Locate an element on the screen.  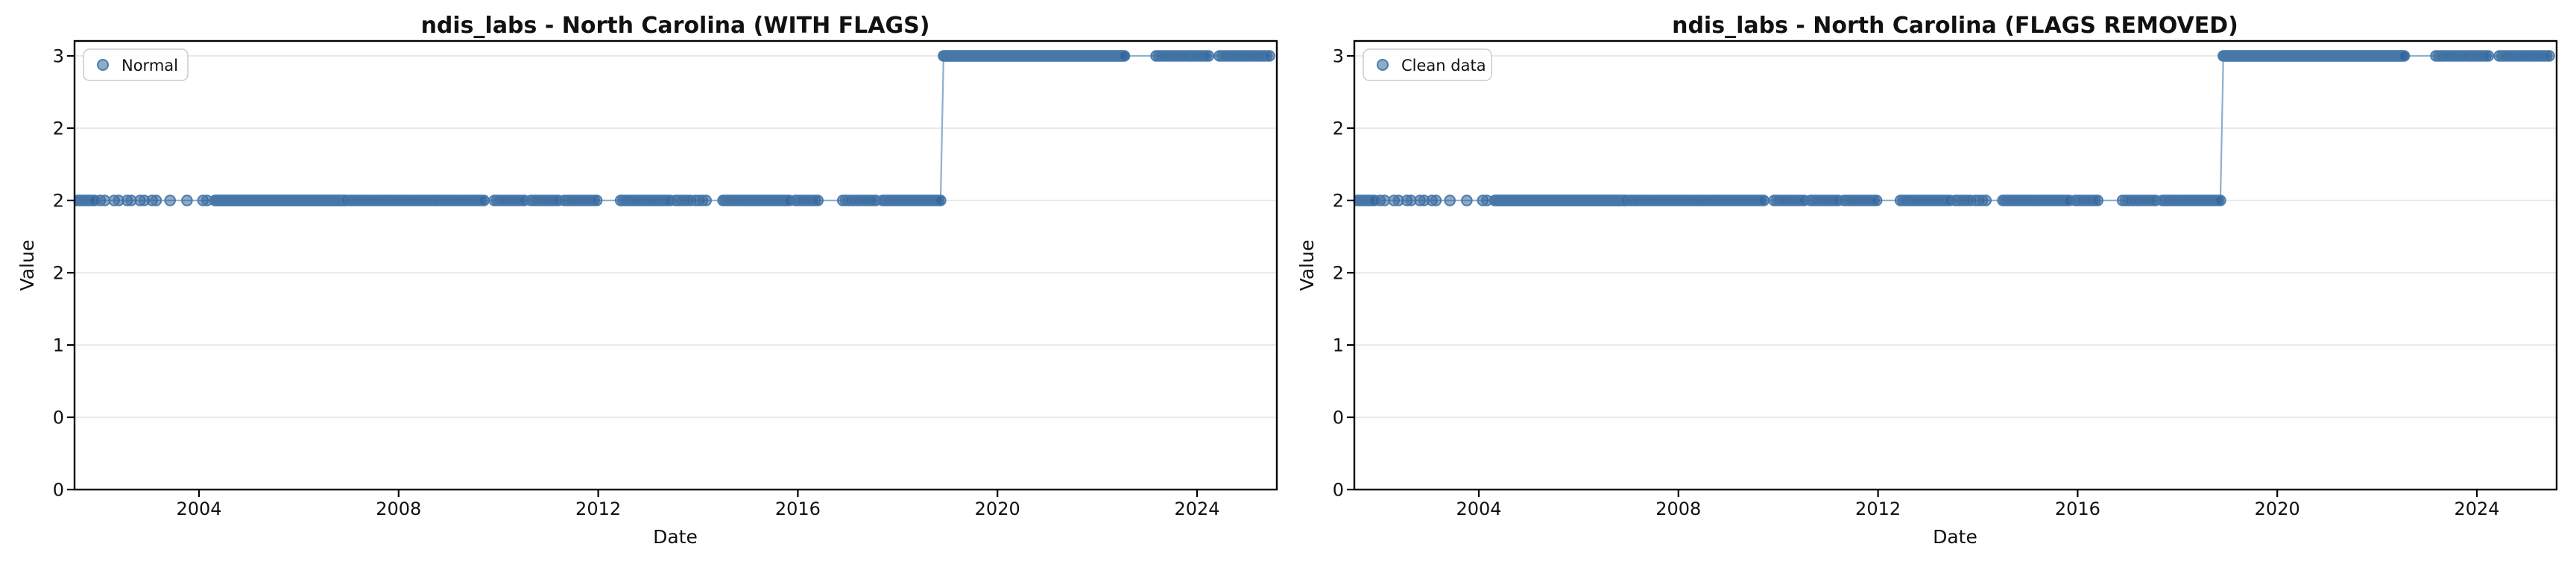
legend: Clean data is located at coordinates (1427, 64).